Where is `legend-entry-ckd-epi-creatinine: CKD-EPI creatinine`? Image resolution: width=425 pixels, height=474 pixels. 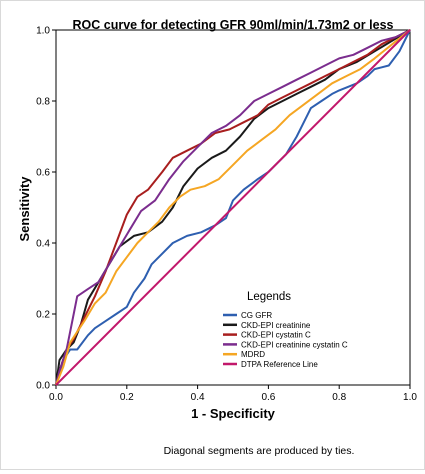 legend-entry-ckd-epi-creatinine: CKD-EPI creatinine is located at coordinates (276, 325).